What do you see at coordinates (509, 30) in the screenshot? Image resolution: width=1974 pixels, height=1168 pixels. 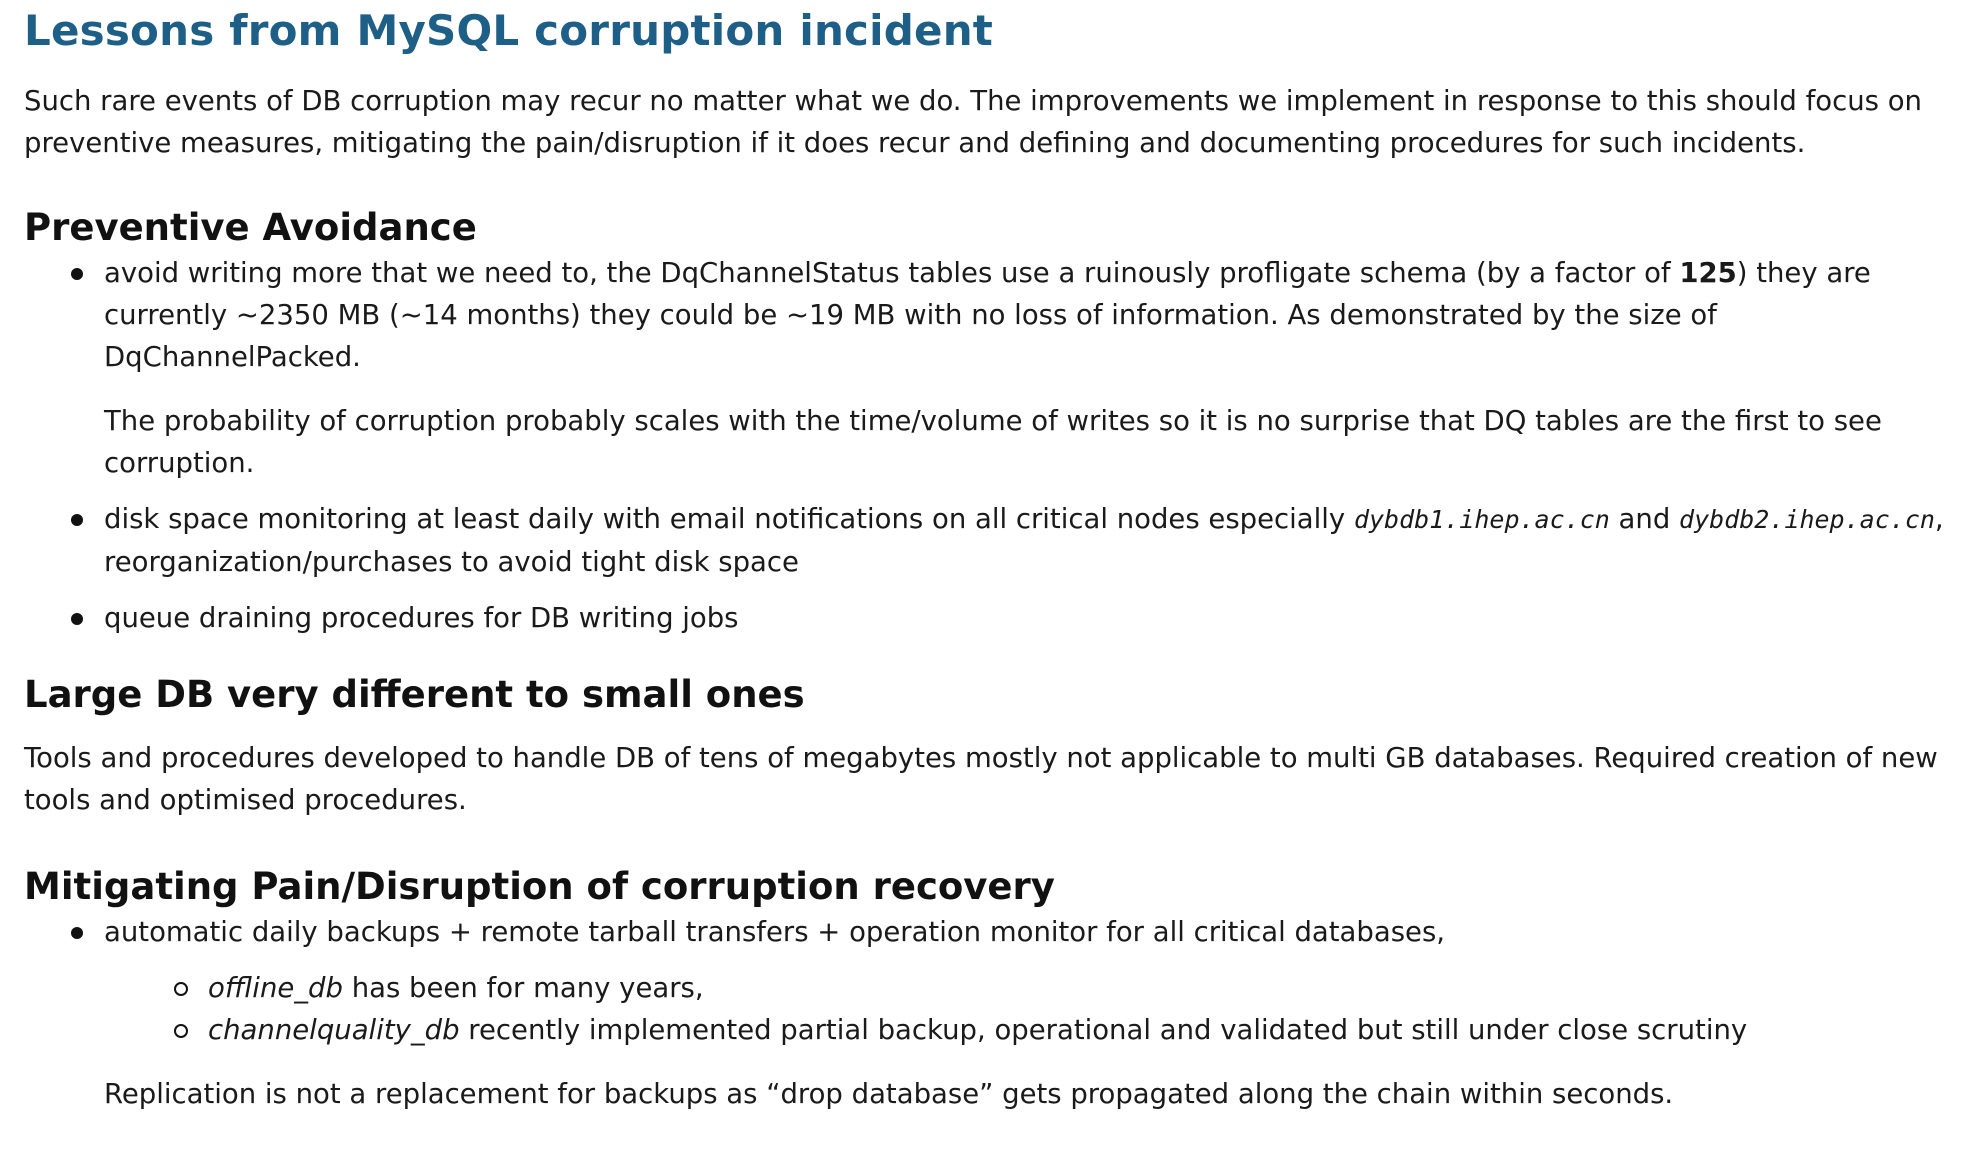 I see `page-title: Lessons from MySQL corruption incident` at bounding box center [509, 30].